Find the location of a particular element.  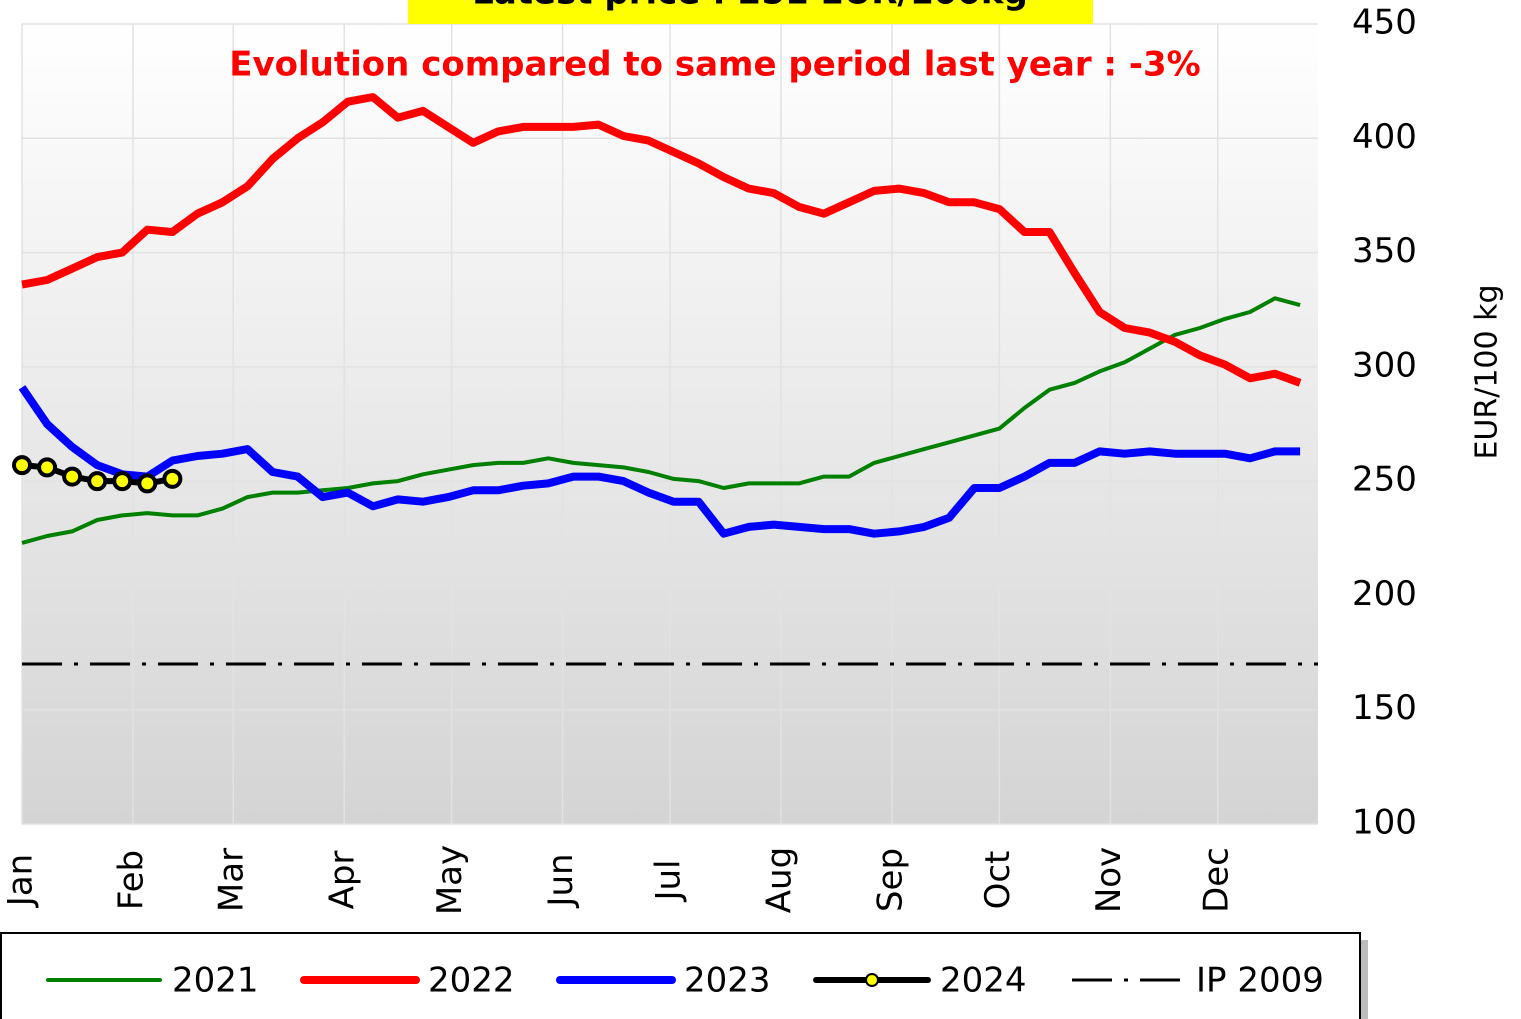

y-tick-label: 150 is located at coordinates (1384, 708).